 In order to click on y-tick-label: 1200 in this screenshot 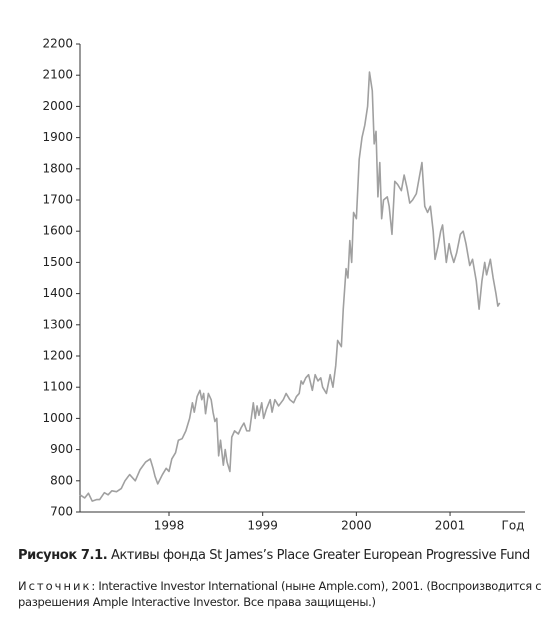, I will do `click(57, 356)`.